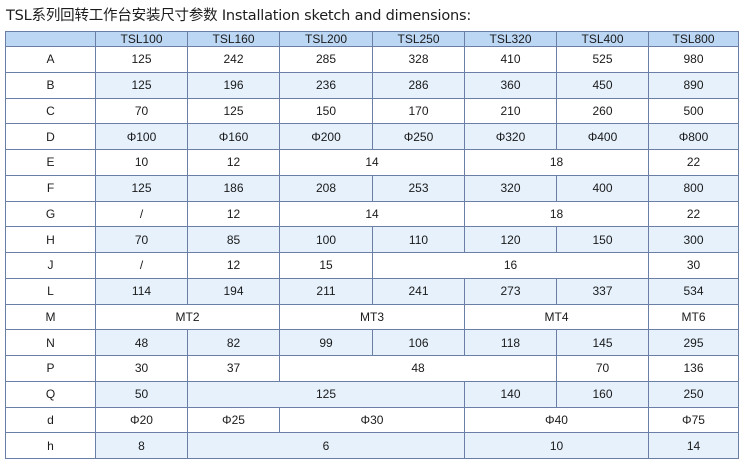  Describe the element at coordinates (693, 239) in the screenshot. I see `table-cell: 300` at that location.